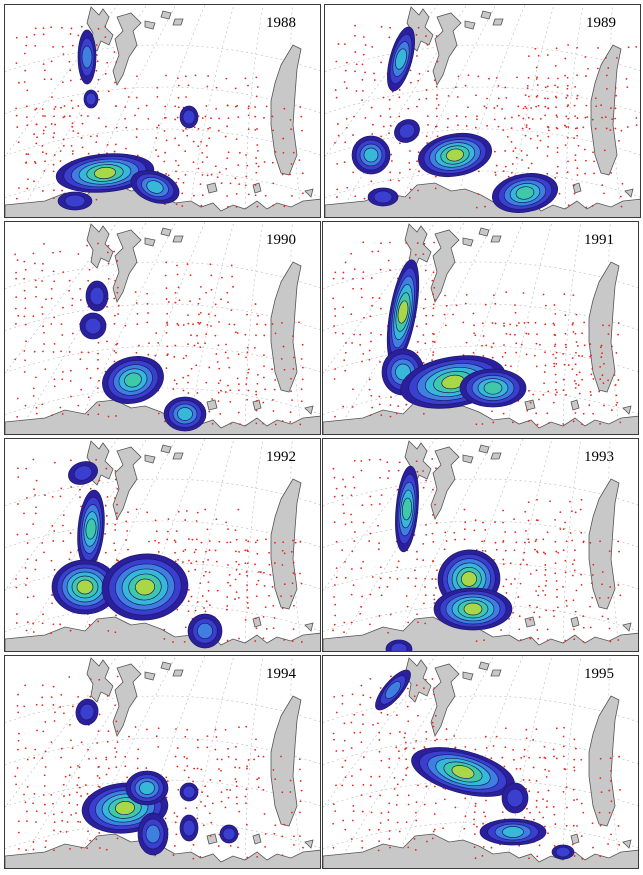  I want to click on map-panel-1992: 1992, so click(162, 545).